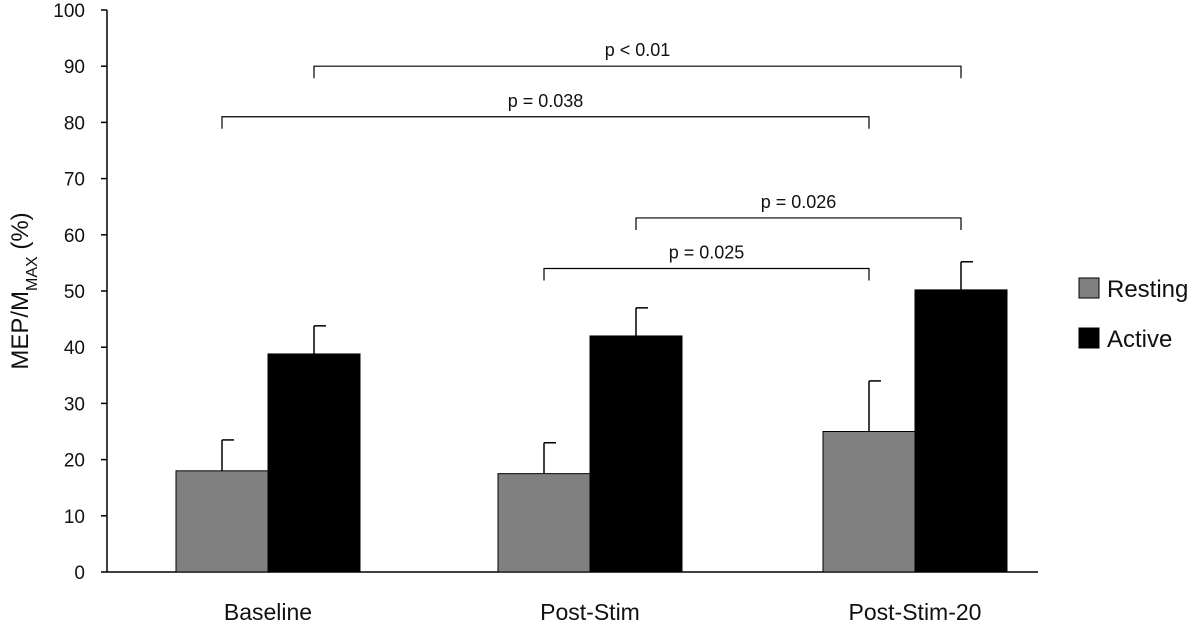 This screenshot has width=1200, height=627. Describe the element at coordinates (546, 101) in the screenshot. I see `significance-label: p = 0.038` at that location.